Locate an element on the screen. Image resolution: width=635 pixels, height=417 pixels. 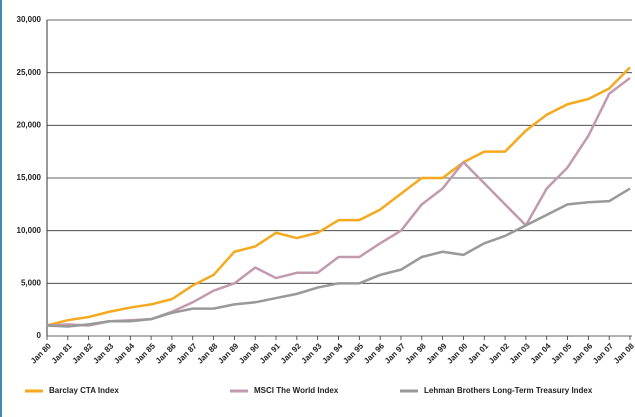
x-tick-label: Jan 81 is located at coordinates (62, 353).